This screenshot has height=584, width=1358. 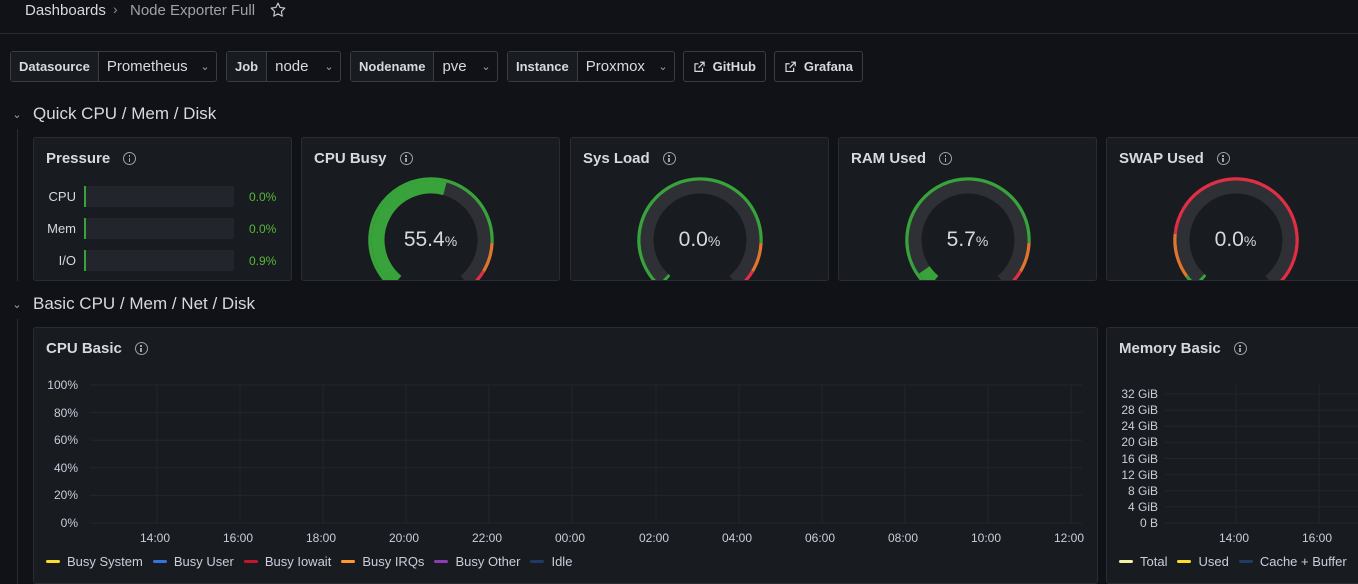 I want to click on legend-item: Busy System, so click(x=94, y=561).